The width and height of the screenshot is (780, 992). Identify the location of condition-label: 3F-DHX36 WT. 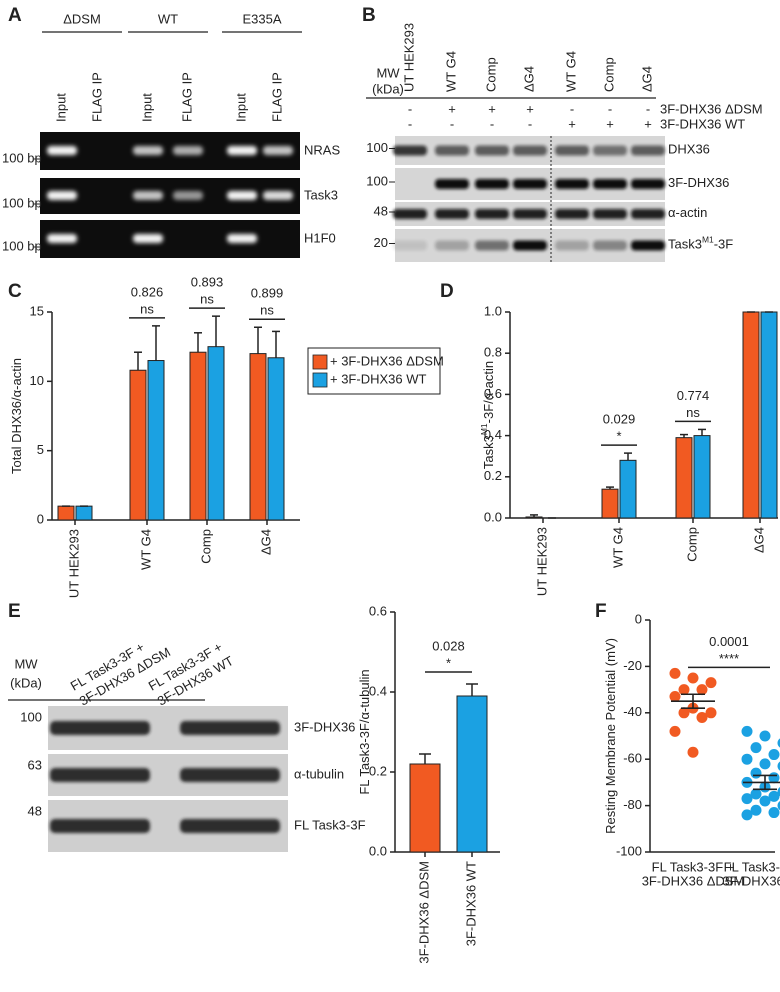
(702, 123).